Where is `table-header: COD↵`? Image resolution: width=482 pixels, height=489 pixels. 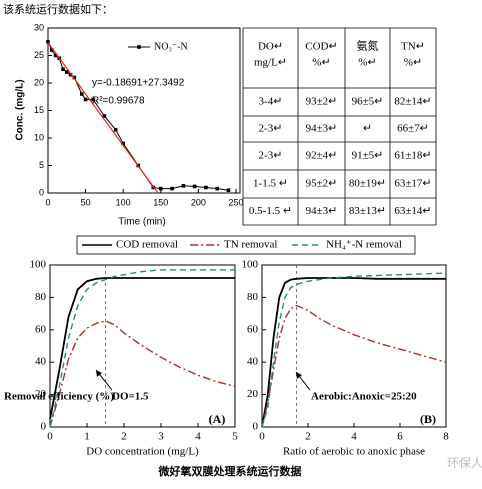
table-header: COD↵ is located at coordinates (321, 47).